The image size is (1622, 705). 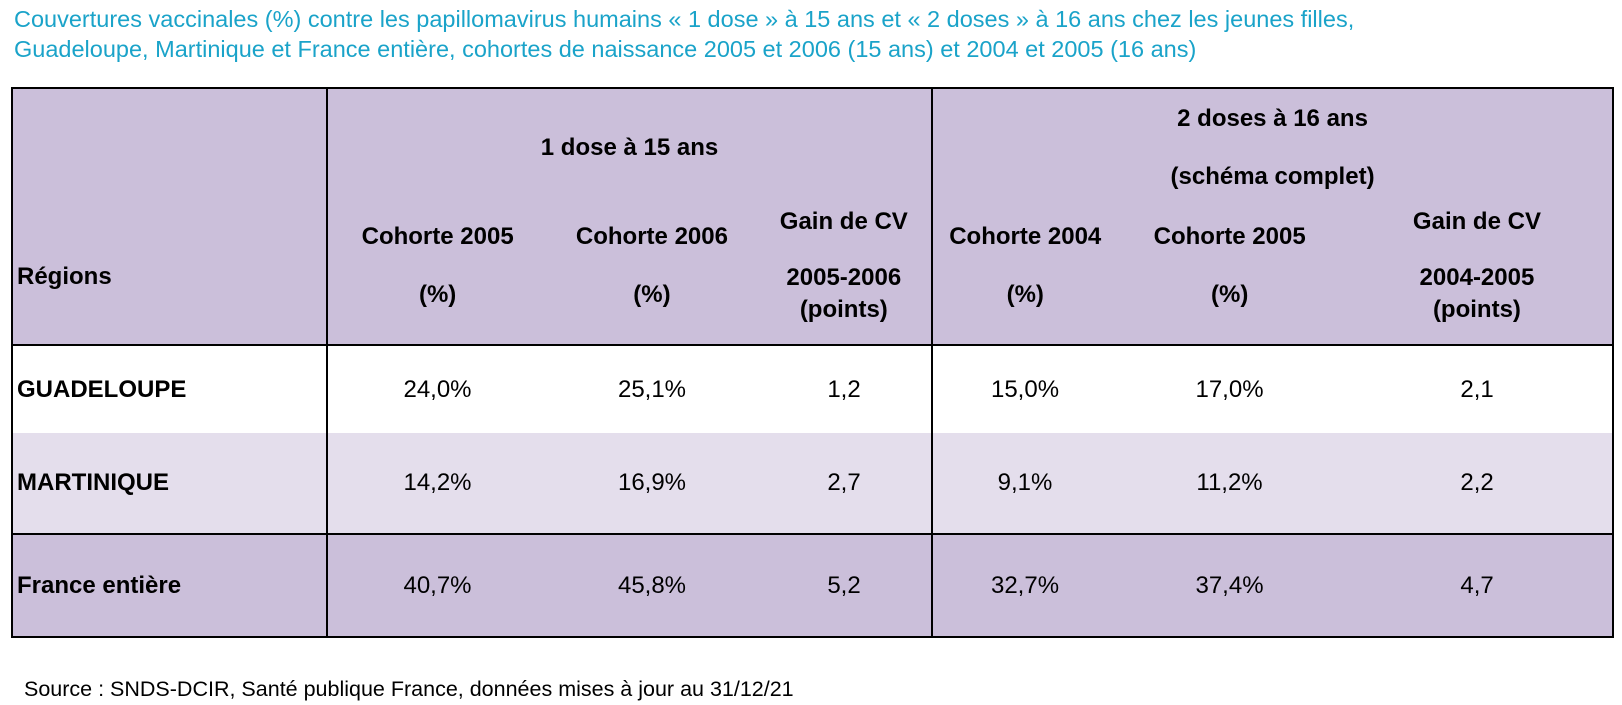 What do you see at coordinates (652, 585) in the screenshot?
I see `value-cell: 45,8%` at bounding box center [652, 585].